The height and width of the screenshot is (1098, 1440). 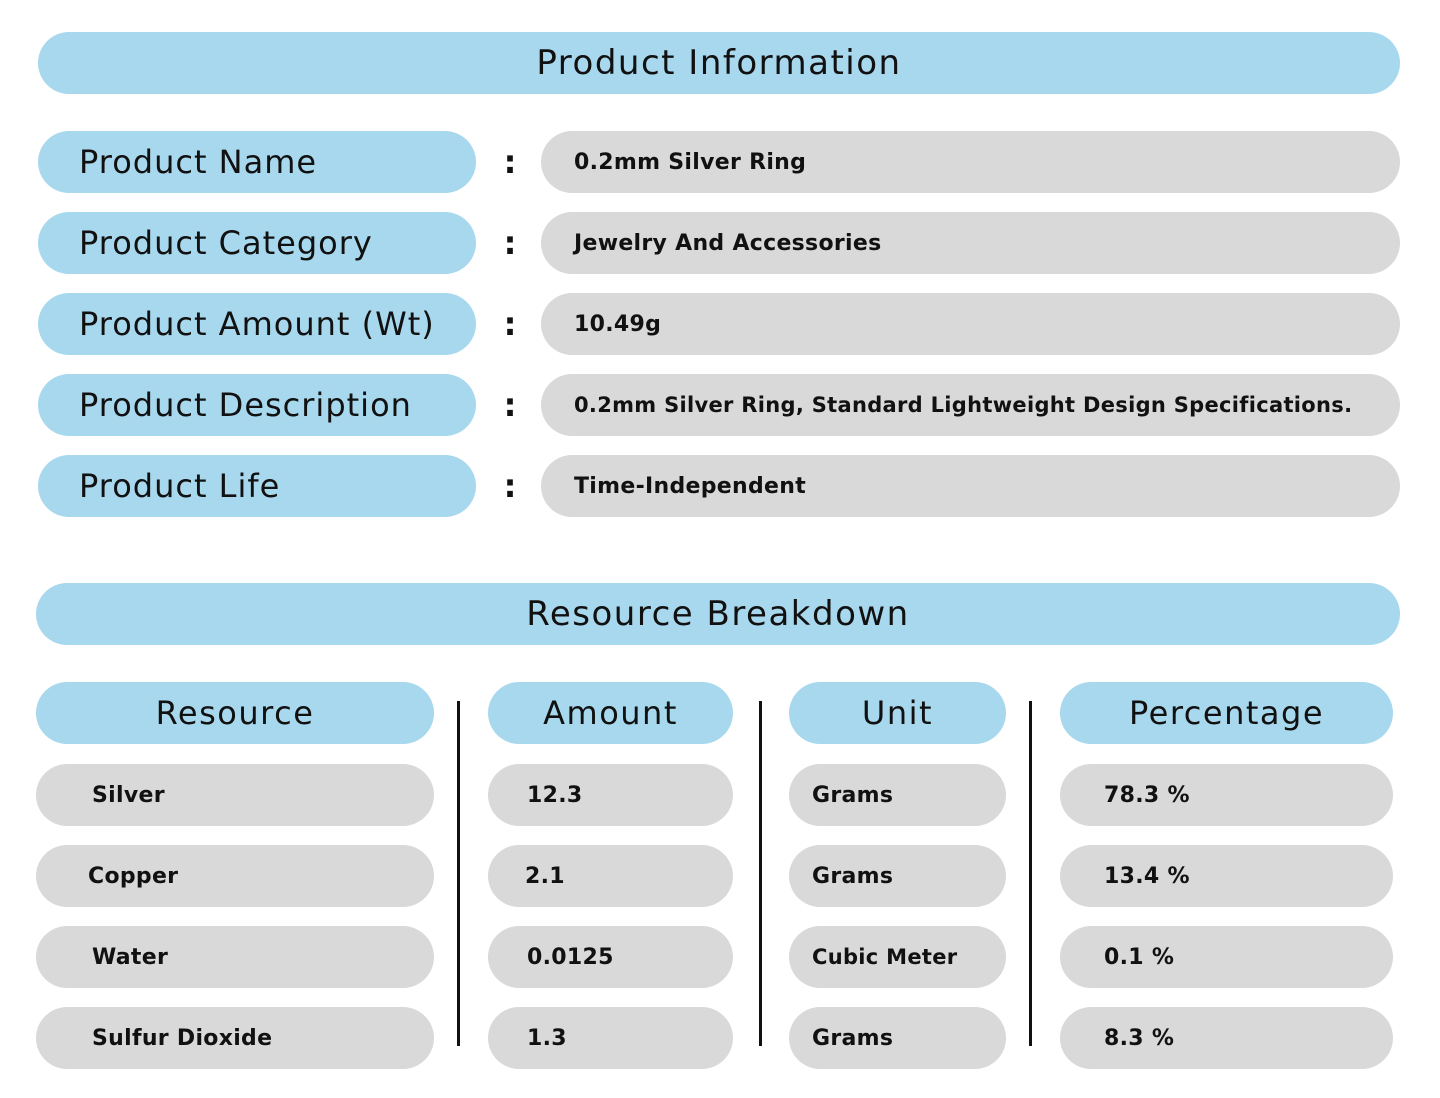 What do you see at coordinates (610, 1038) in the screenshot?
I see `amount-cell: 1.3` at bounding box center [610, 1038].